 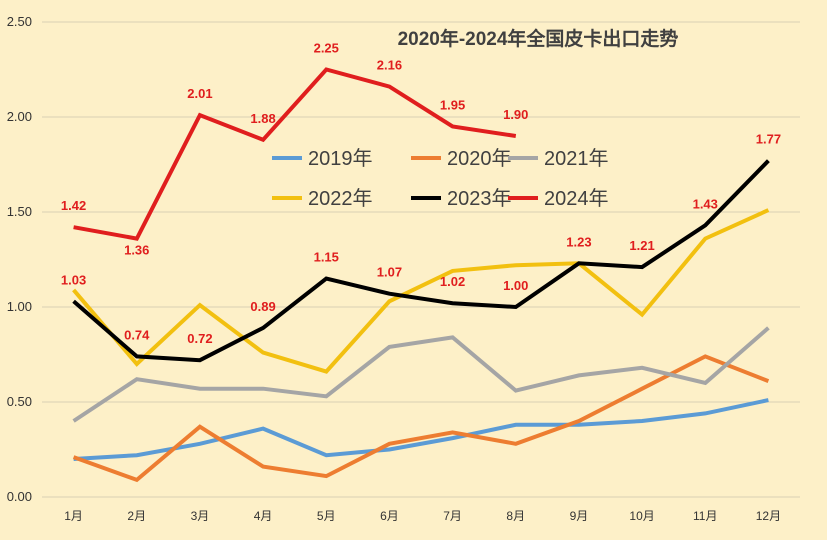 I want to click on chart-title: 2020年-2024年全国皮卡出口走势, so click(x=538, y=38).